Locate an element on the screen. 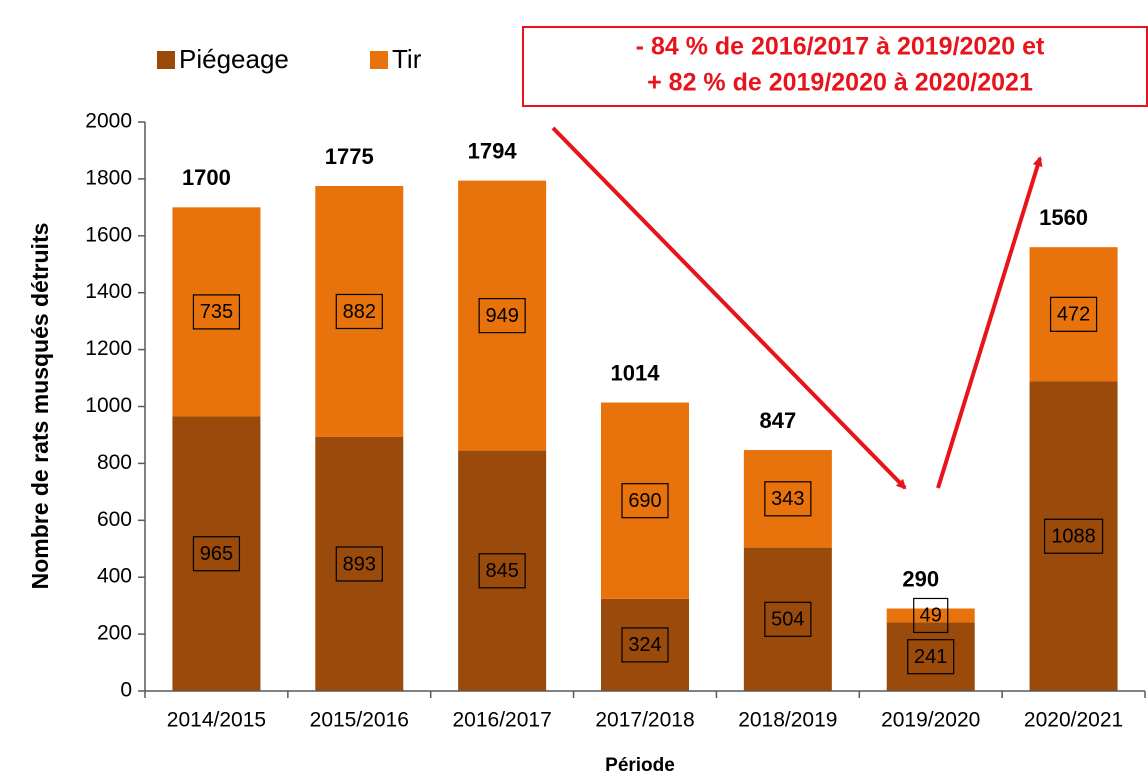  y-tick-label: 0 is located at coordinates (126, 690).